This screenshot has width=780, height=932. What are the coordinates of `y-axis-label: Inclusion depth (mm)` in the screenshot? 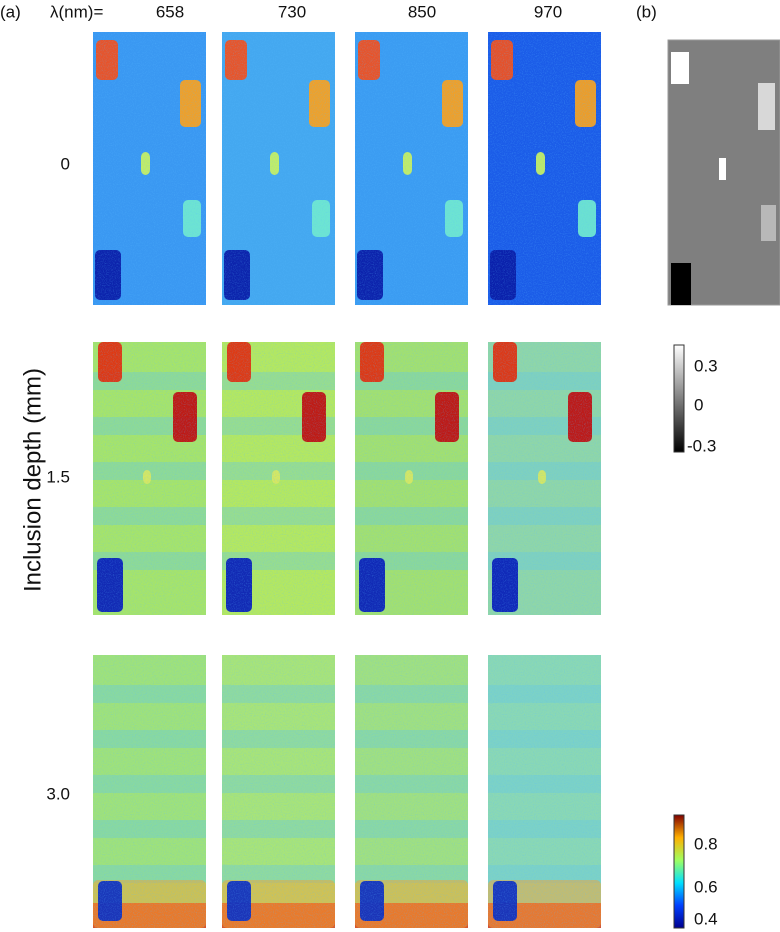 It's located at (32, 480).